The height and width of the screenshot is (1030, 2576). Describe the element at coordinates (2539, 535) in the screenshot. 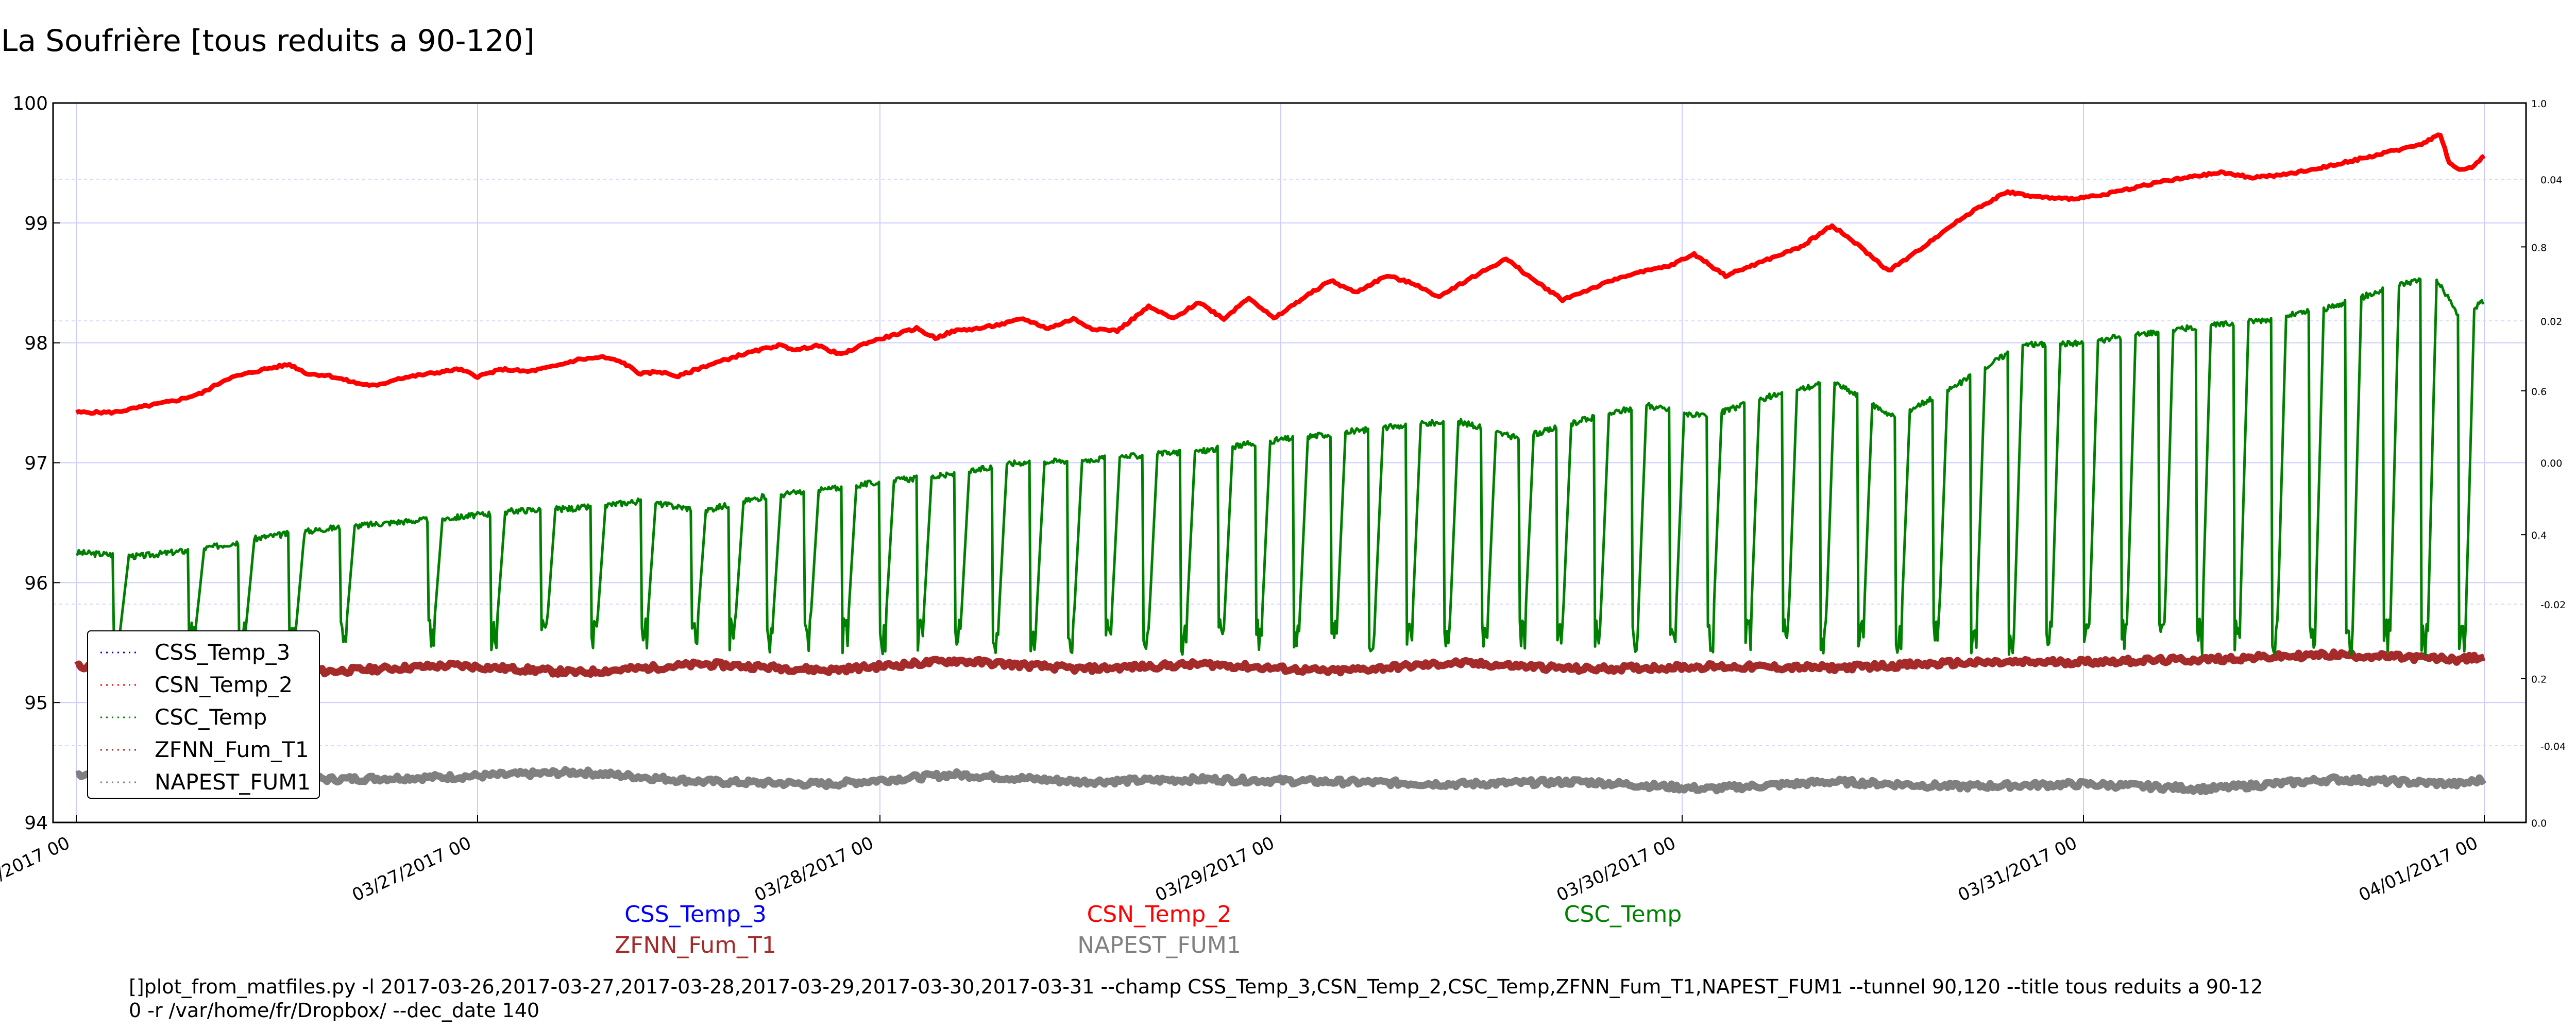

I see `y2-tick-label: 0.4` at that location.